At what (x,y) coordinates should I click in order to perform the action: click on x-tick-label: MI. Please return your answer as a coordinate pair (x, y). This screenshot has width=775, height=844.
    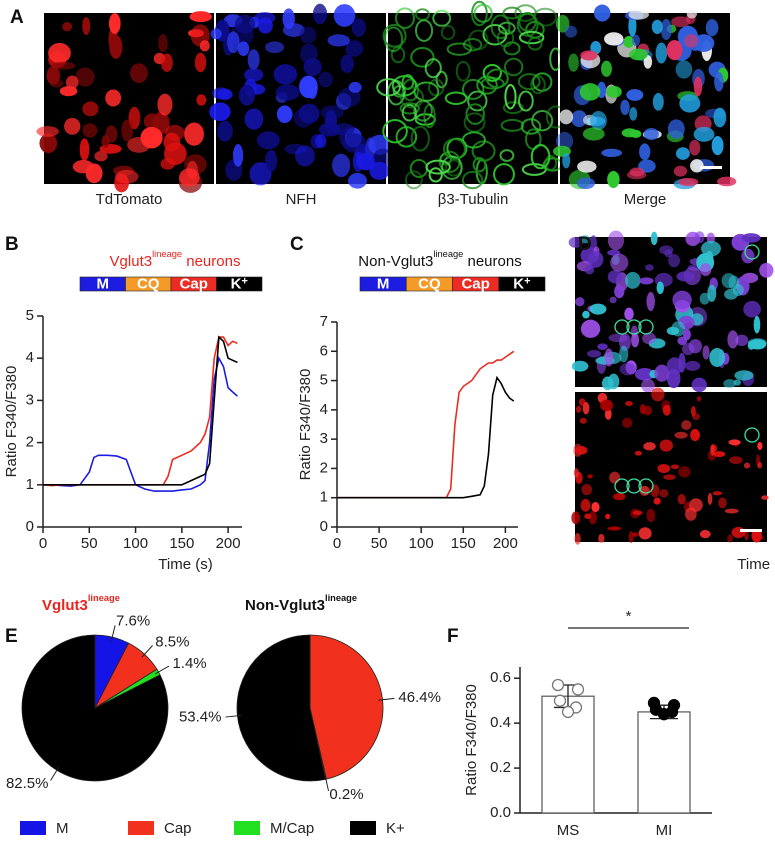
    Looking at the image, I should click on (664, 830).